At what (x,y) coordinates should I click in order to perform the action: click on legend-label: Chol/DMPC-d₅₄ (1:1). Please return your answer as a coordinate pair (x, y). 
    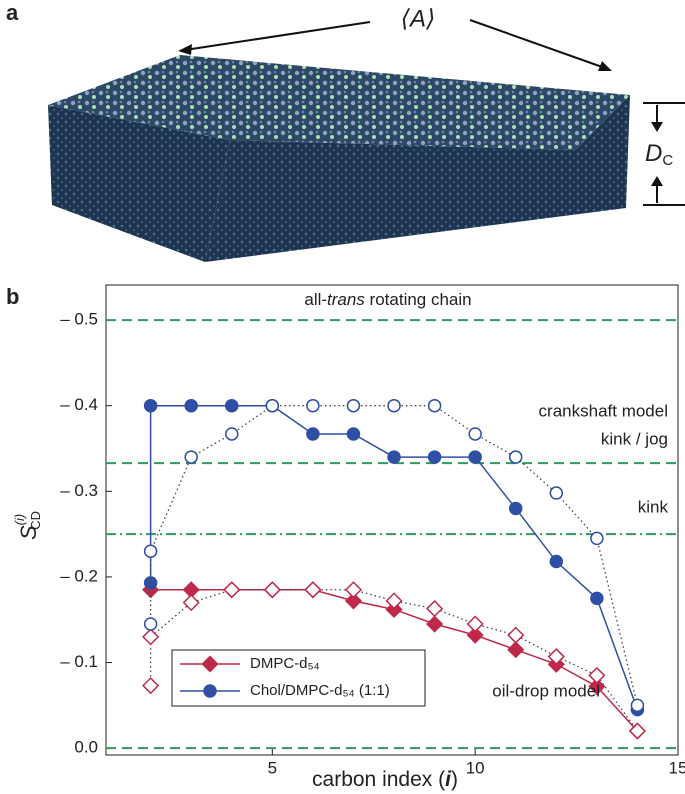
    Looking at the image, I should click on (320, 690).